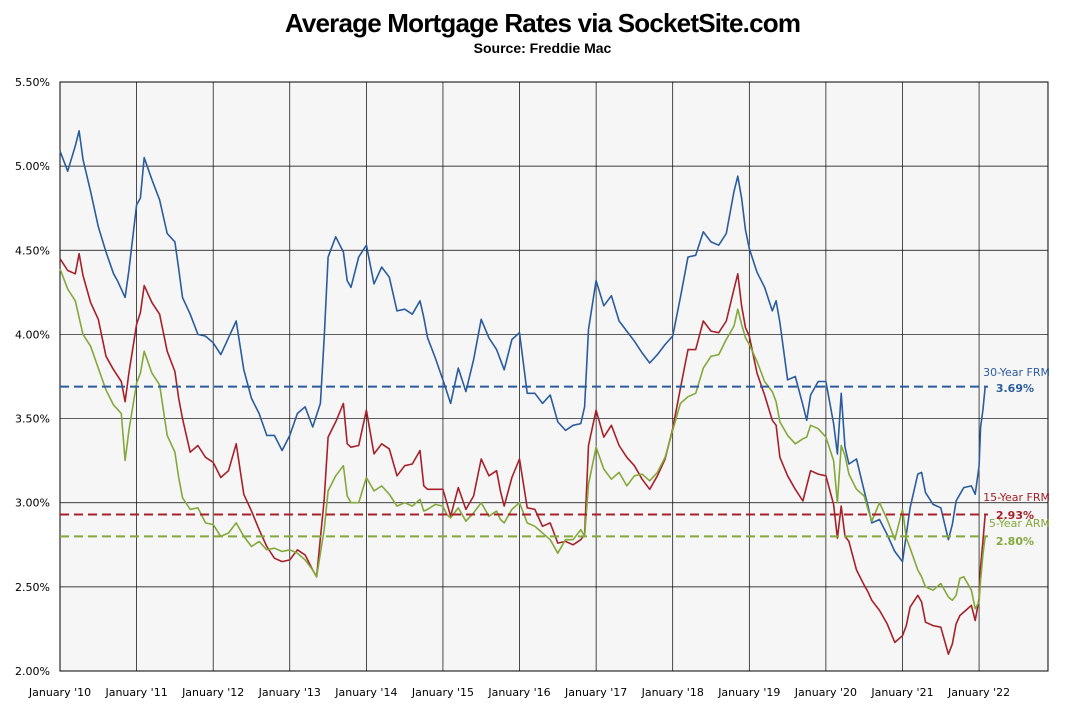 Image resolution: width=1075 pixels, height=705 pixels. I want to click on x-tick-label: January '10, so click(59, 692).